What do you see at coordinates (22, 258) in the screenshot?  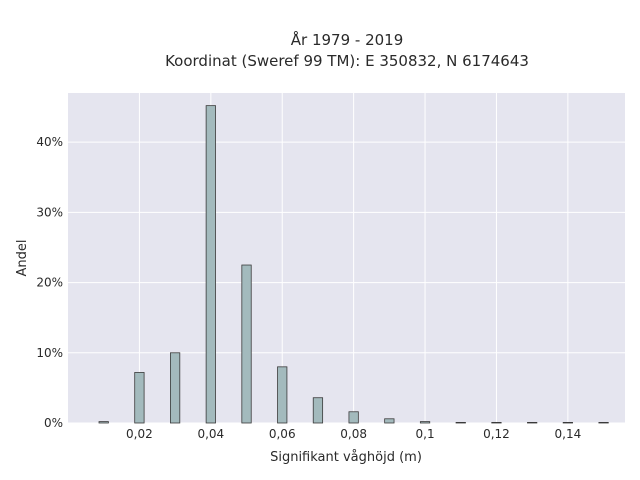 I see `y-axis-title: Andel` at bounding box center [22, 258].